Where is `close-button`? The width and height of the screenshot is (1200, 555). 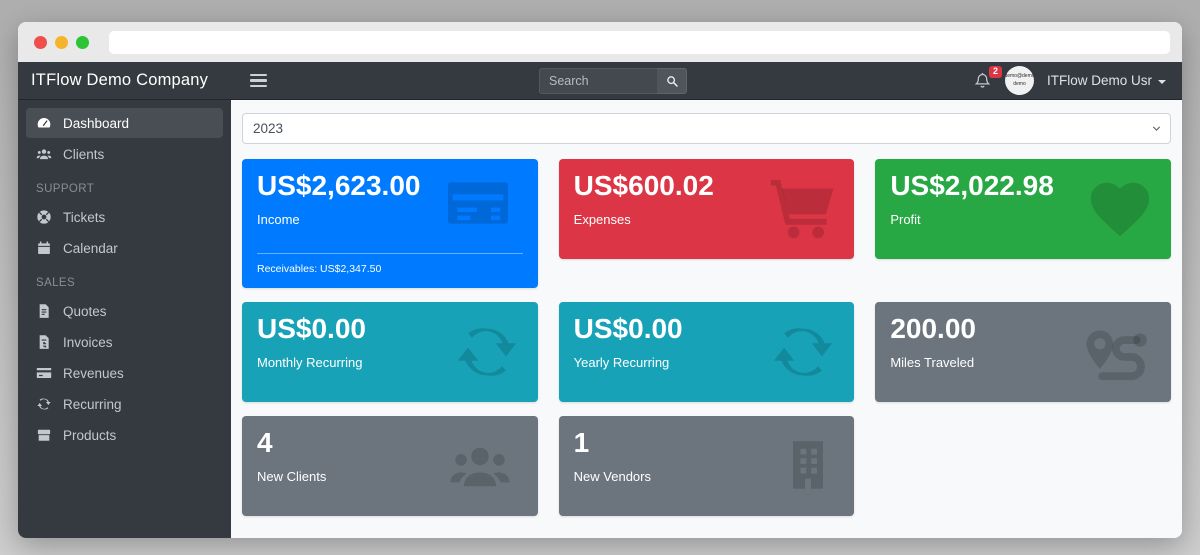 close-button is located at coordinates (40, 42).